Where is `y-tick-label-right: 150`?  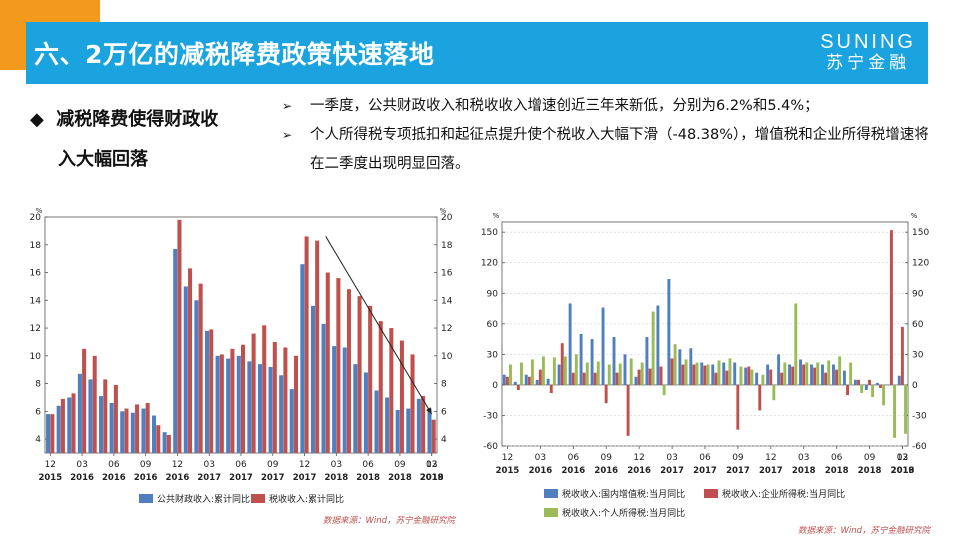 y-tick-label-right: 150 is located at coordinates (920, 233).